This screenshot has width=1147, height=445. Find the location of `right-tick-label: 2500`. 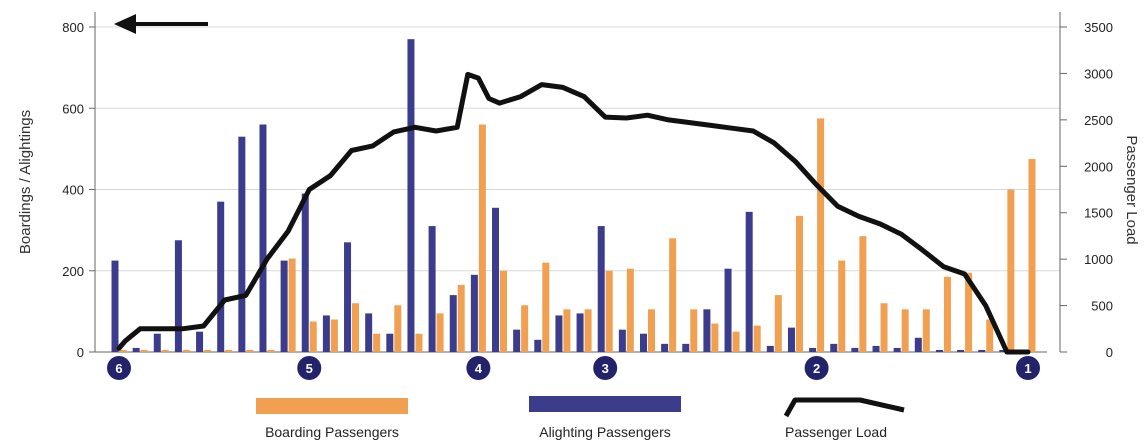

right-tick-label: 2500 is located at coordinates (1098, 120).